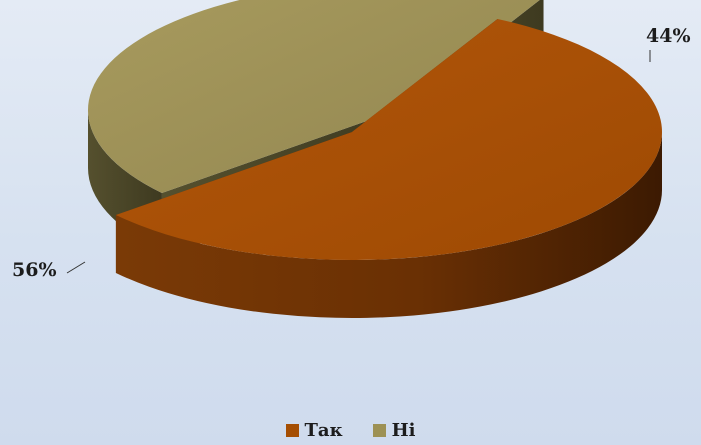  What do you see at coordinates (668, 36) in the screenshot?
I see `data-label-ni: 44%` at bounding box center [668, 36].